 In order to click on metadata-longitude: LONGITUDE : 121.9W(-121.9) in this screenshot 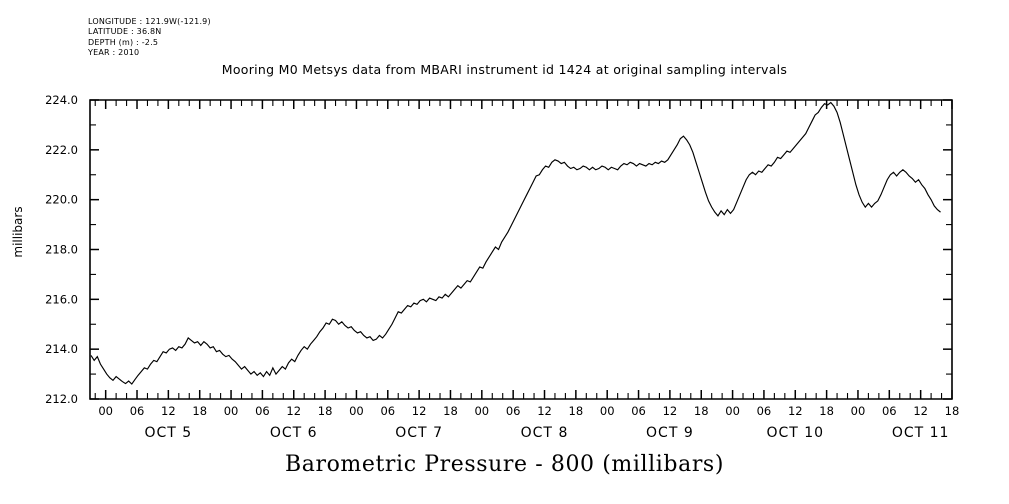, I will do `click(149, 21)`.